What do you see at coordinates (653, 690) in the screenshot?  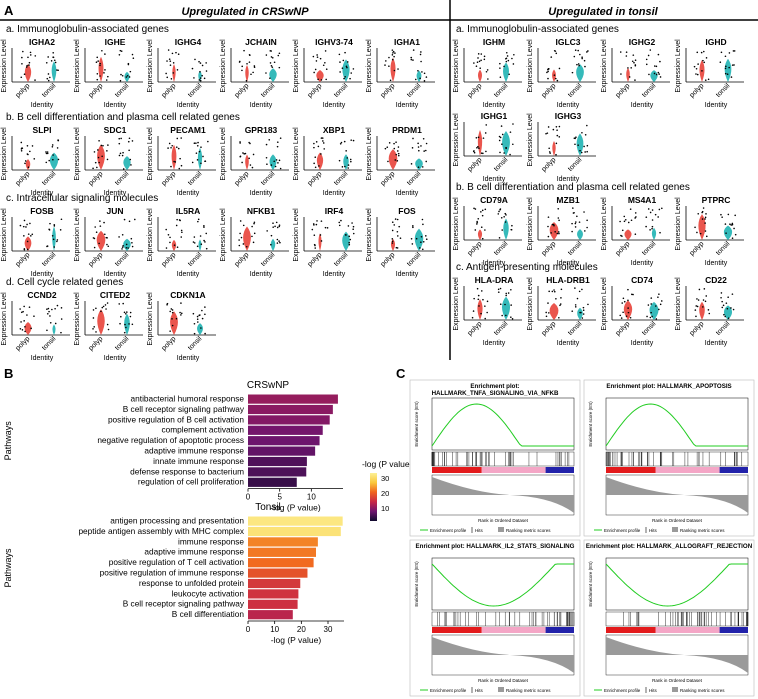 I see `legend-label: Hits` at bounding box center [653, 690].